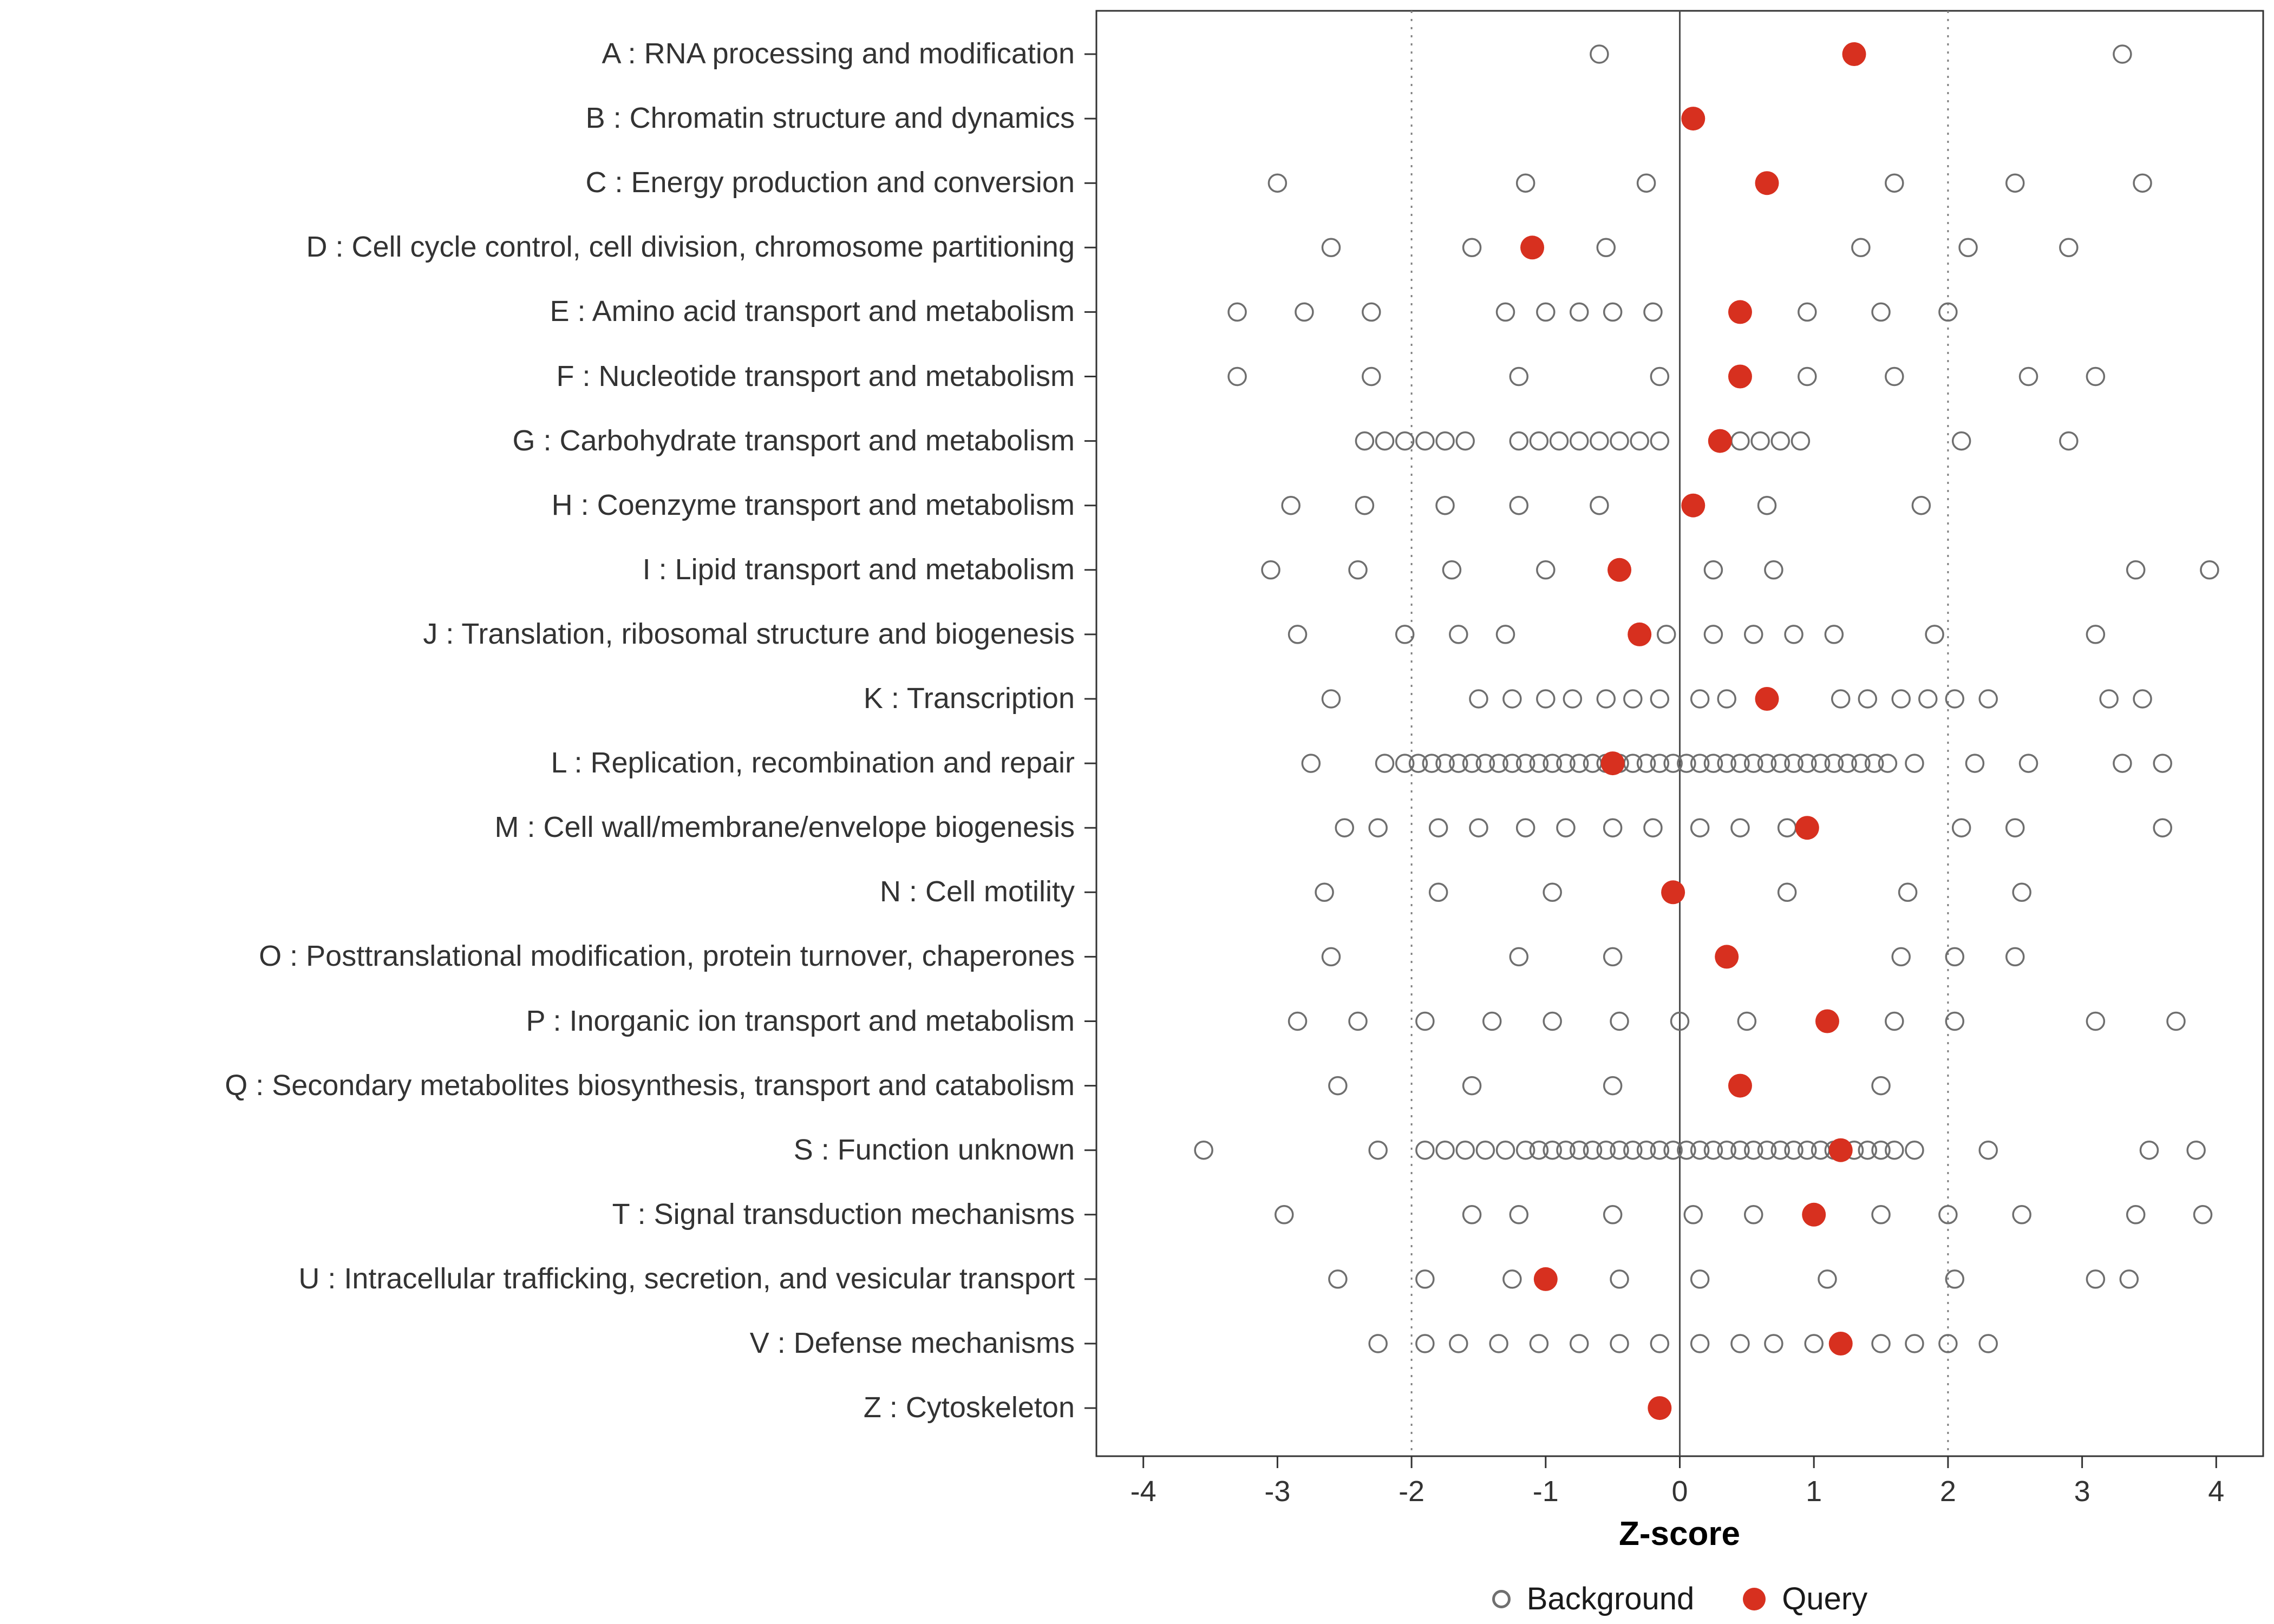 The image size is (2274, 1624). I want to click on legend-label-query: Query, so click(1825, 1598).